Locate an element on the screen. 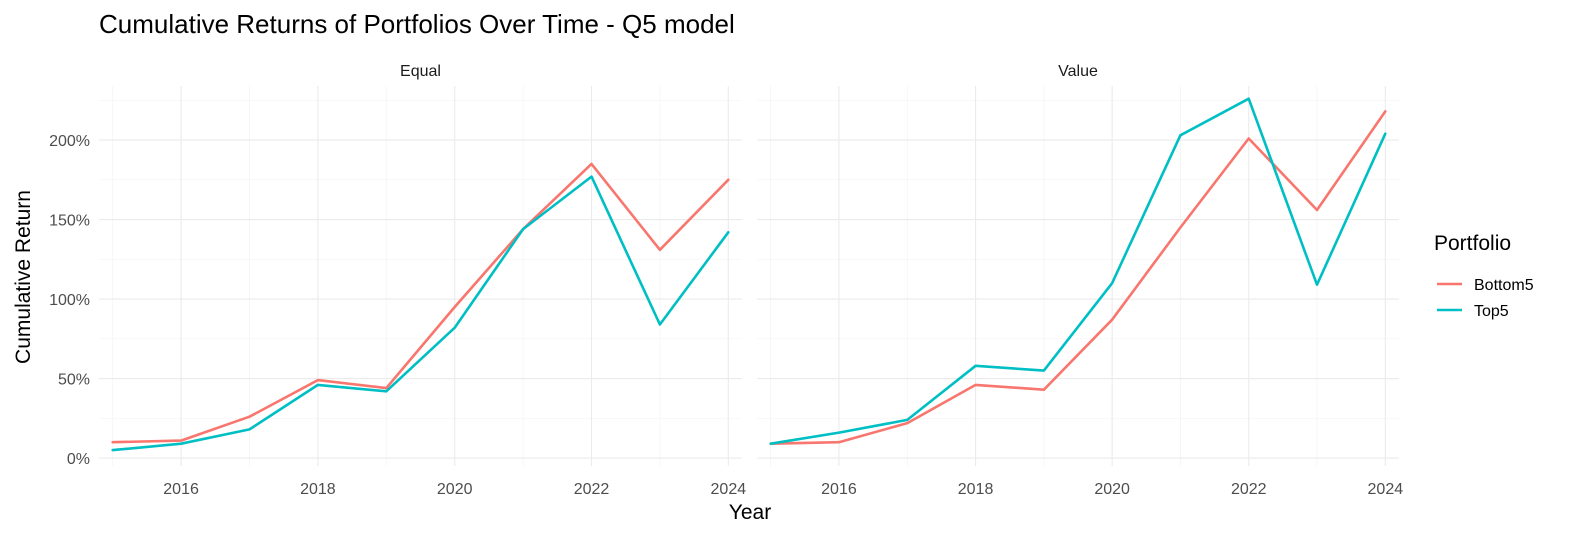 The height and width of the screenshot is (550, 1593). legend-label-bottom5: Bottom5 is located at coordinates (1504, 285).